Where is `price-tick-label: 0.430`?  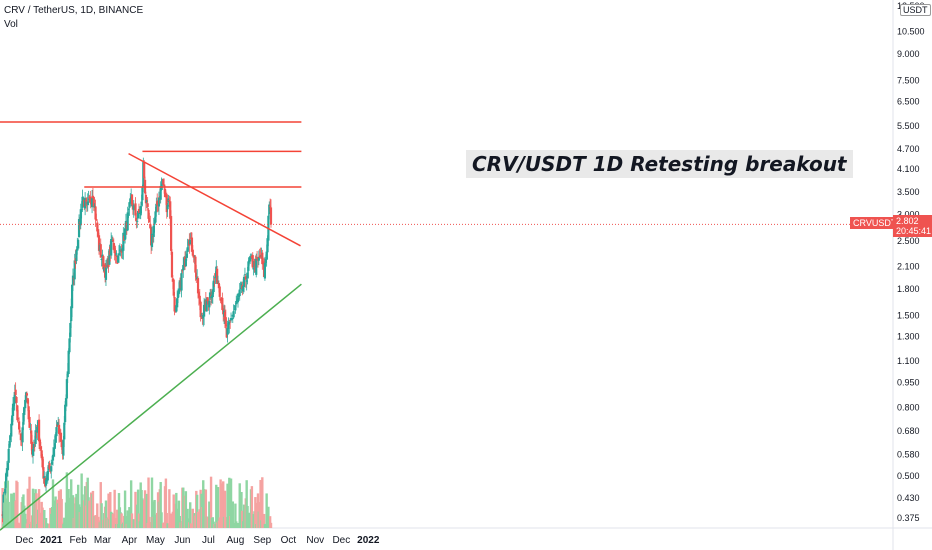
price-tick-label: 0.430 is located at coordinates (908, 498).